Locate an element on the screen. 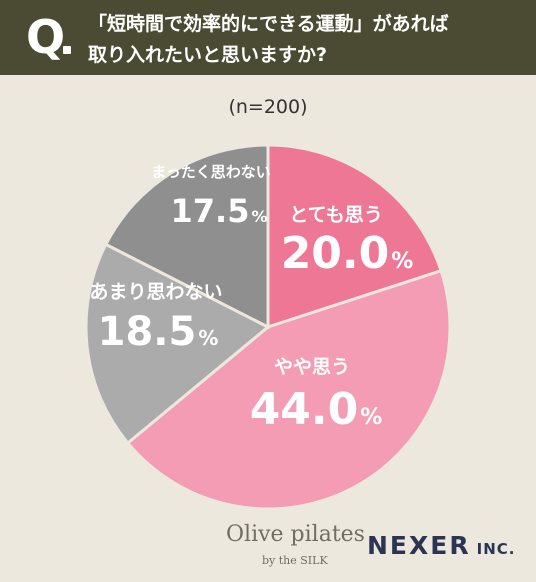  nexer-logo: NEXER INC. is located at coordinates (441, 545).